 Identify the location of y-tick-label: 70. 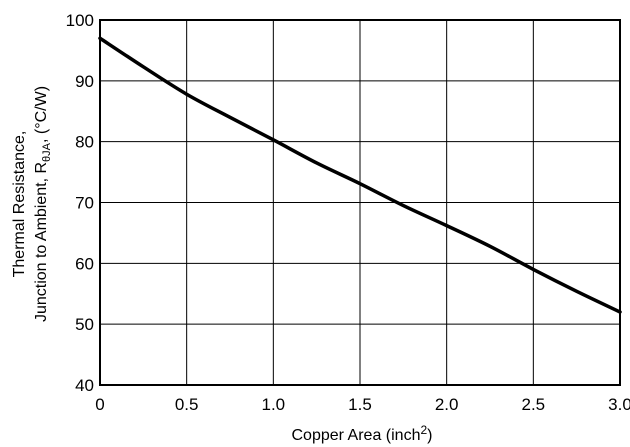
(84, 203).